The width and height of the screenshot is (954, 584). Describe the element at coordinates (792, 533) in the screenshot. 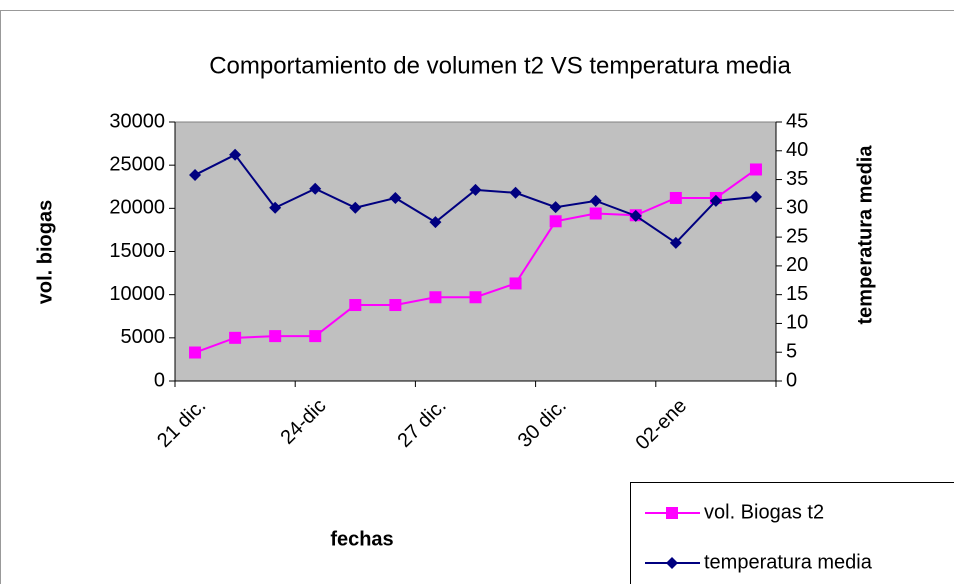

I see `legend-box` at that location.